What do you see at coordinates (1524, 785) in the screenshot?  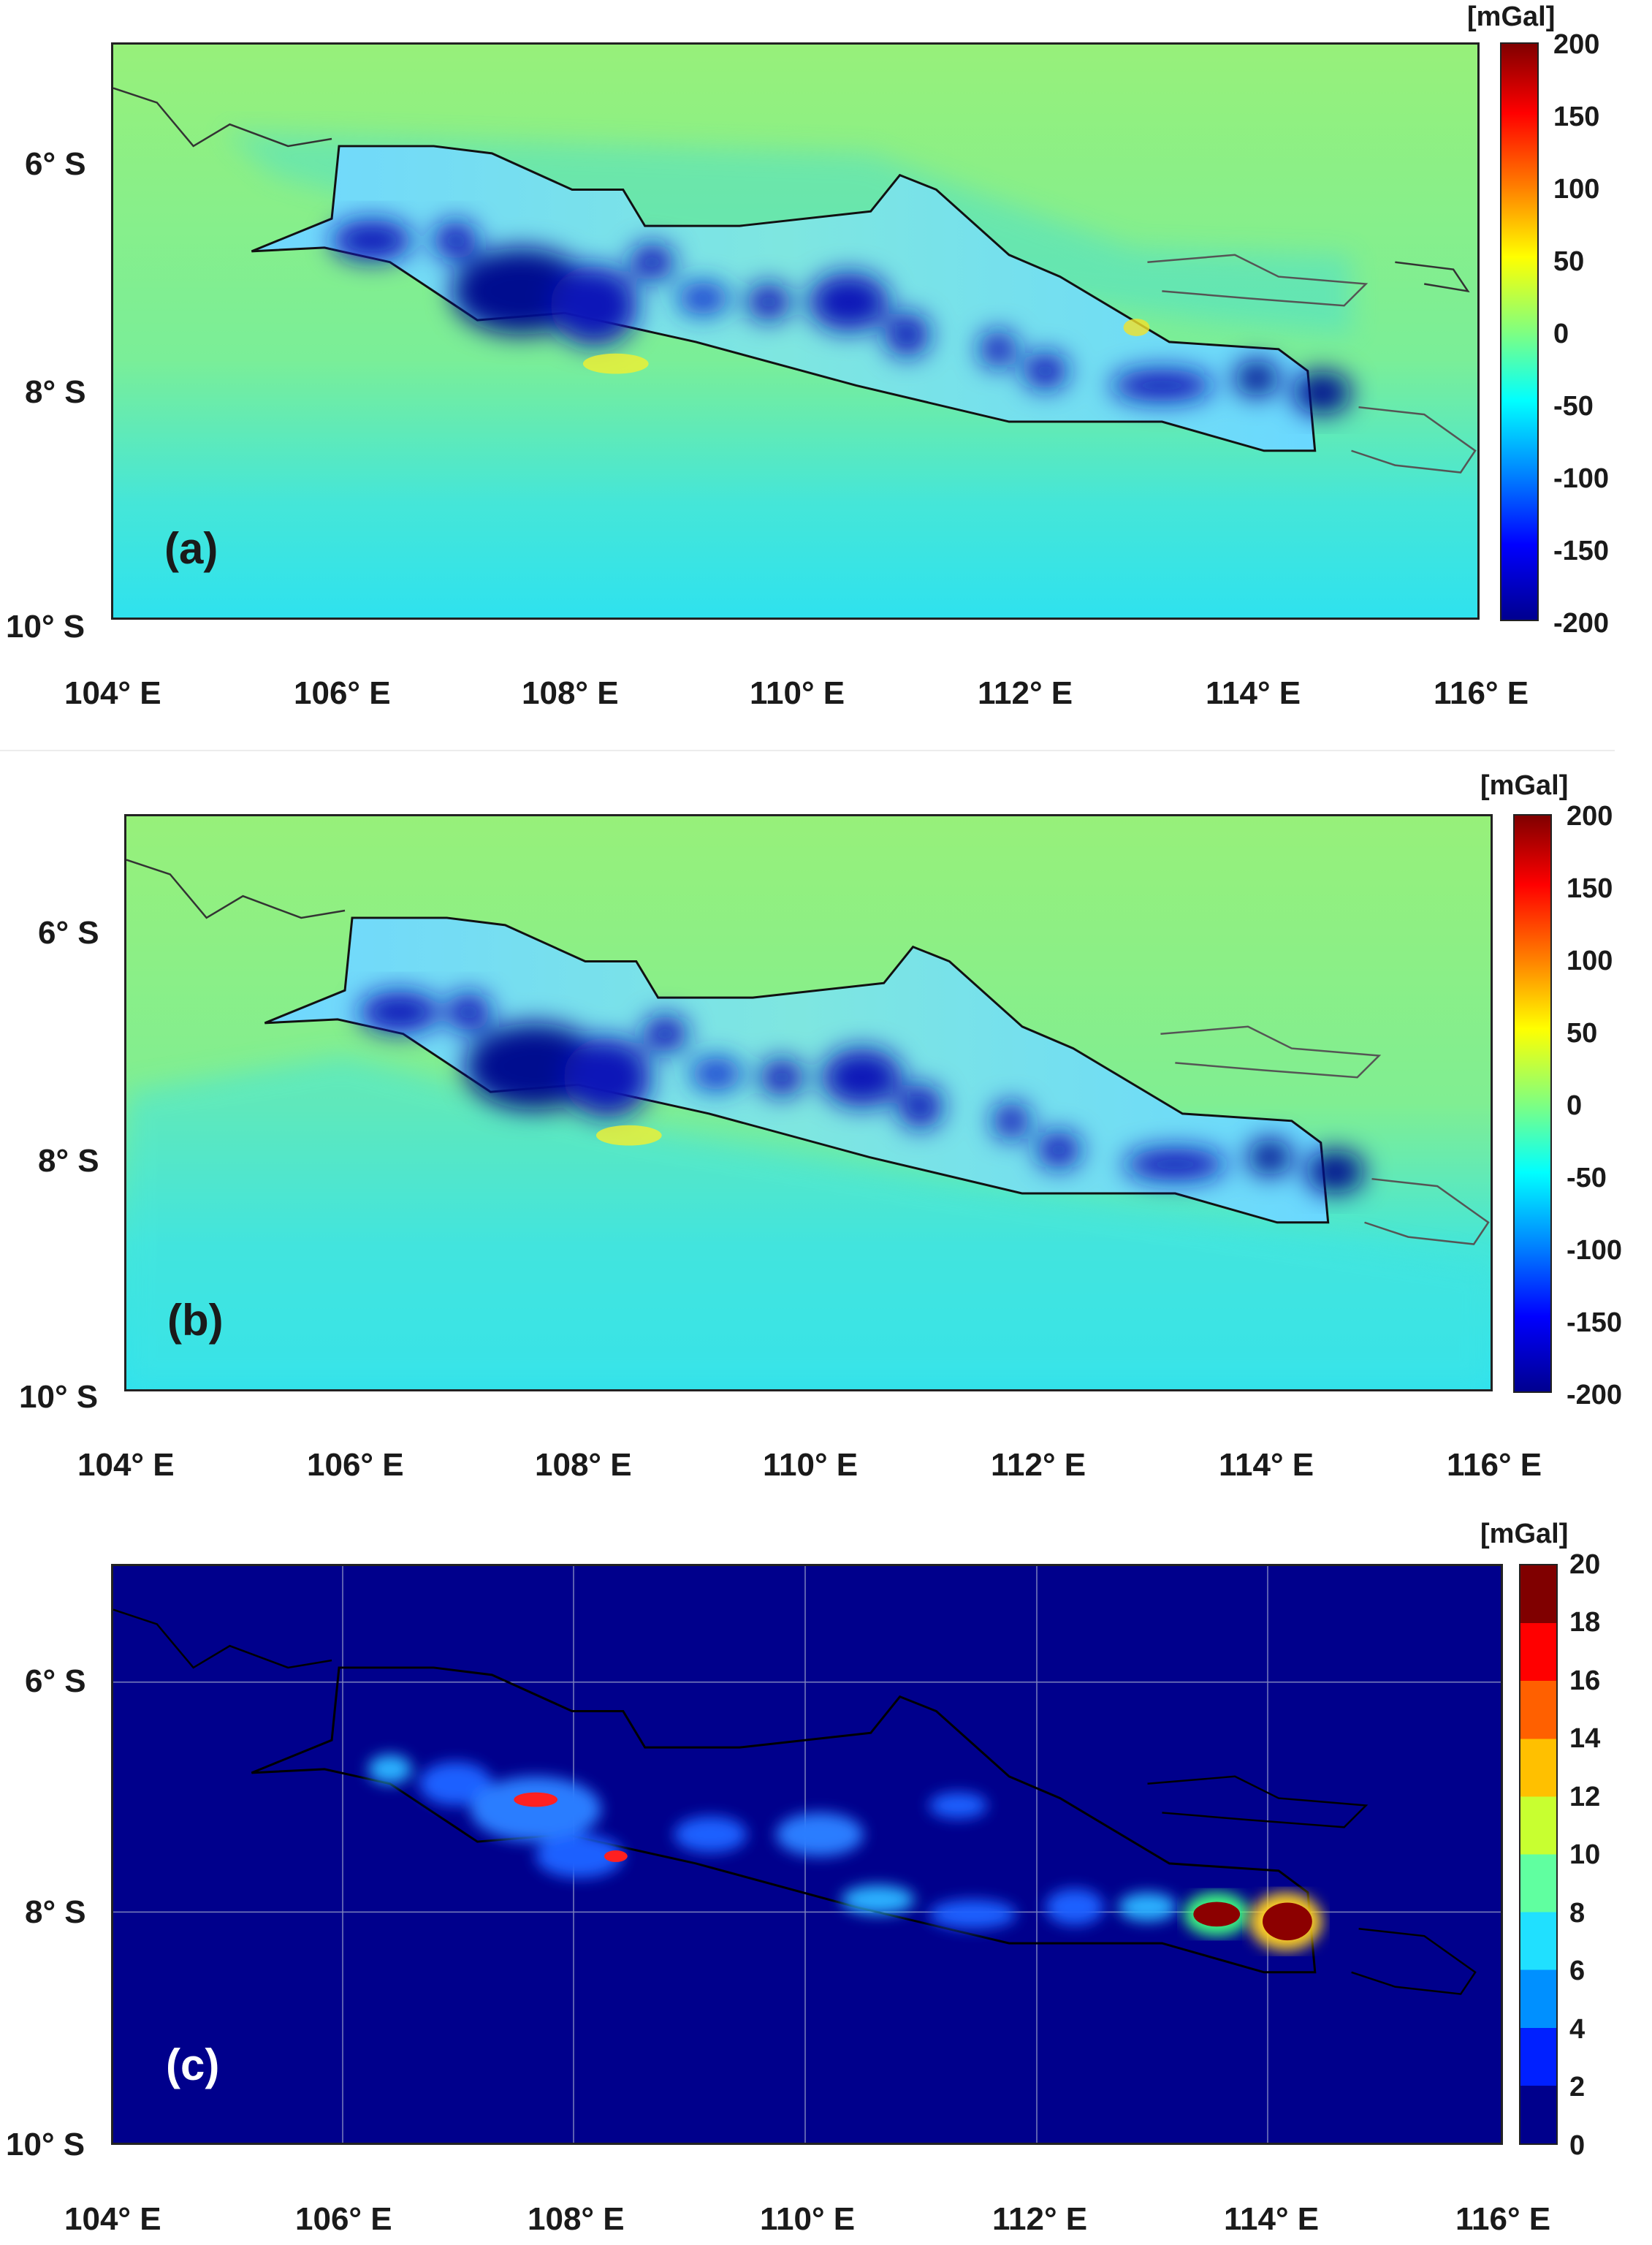 I see `colorbar-b-unit: [mGal]` at bounding box center [1524, 785].